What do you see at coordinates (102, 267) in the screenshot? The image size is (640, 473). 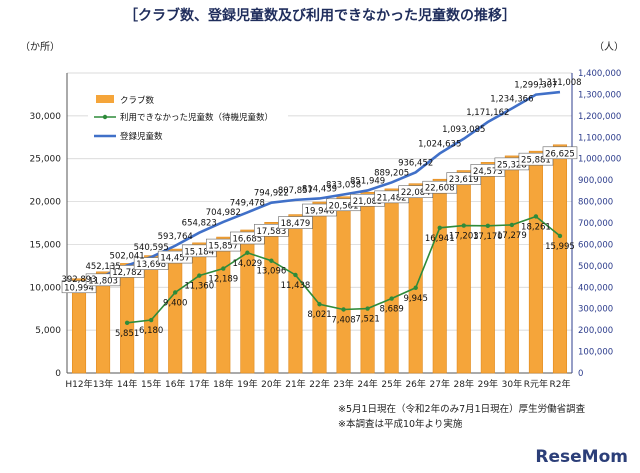 I see `registered-label: 452,135` at bounding box center [102, 267].